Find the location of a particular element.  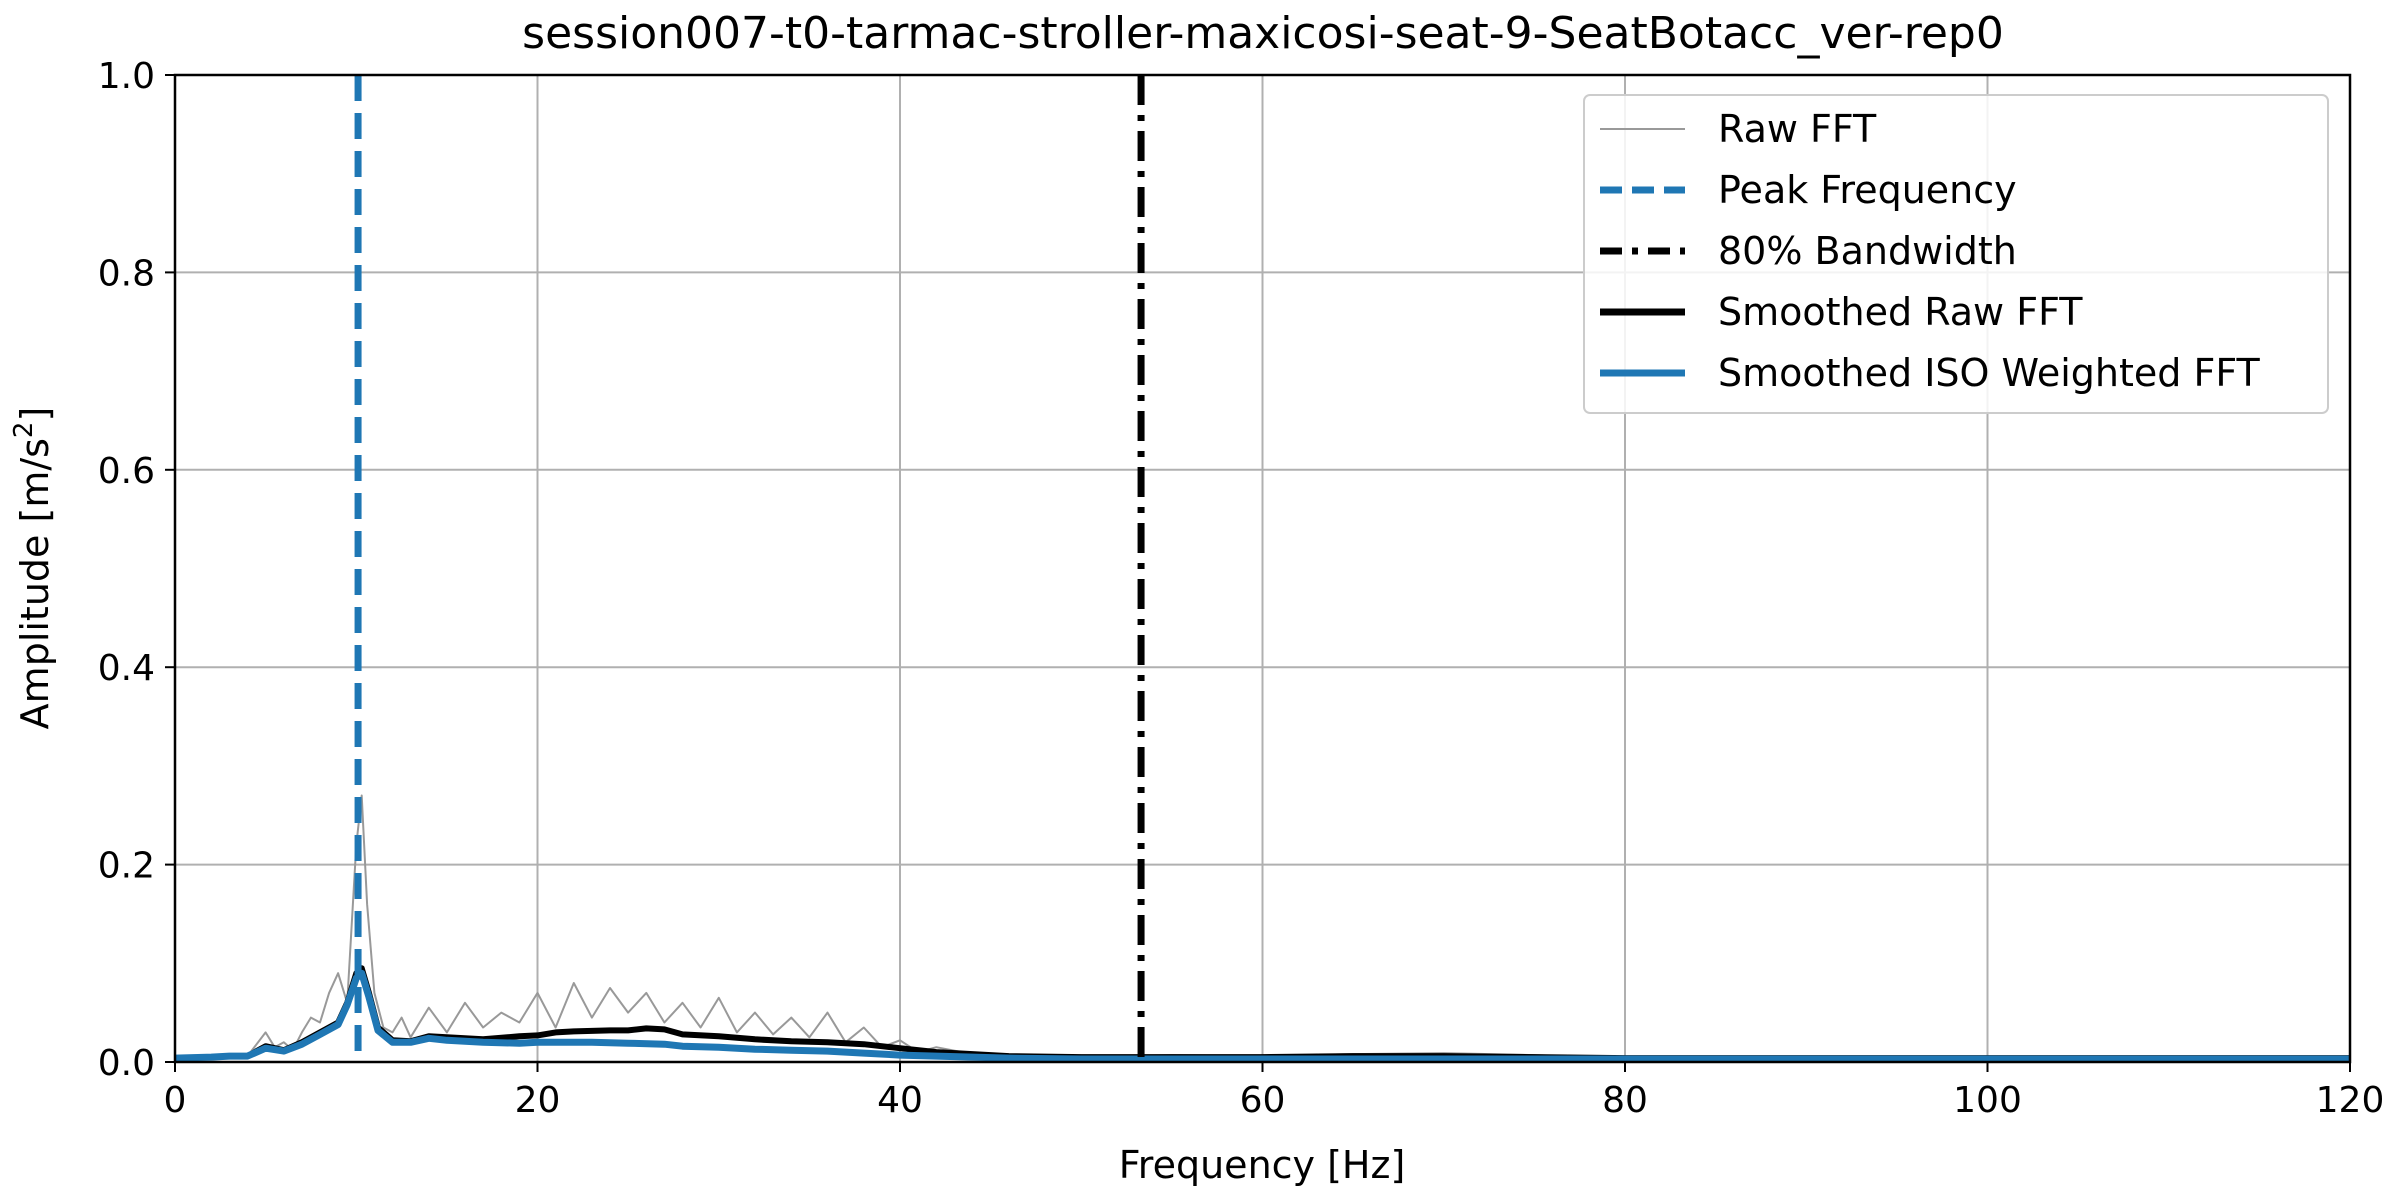

y-tick-label: 0.2 is located at coordinates (126, 866).